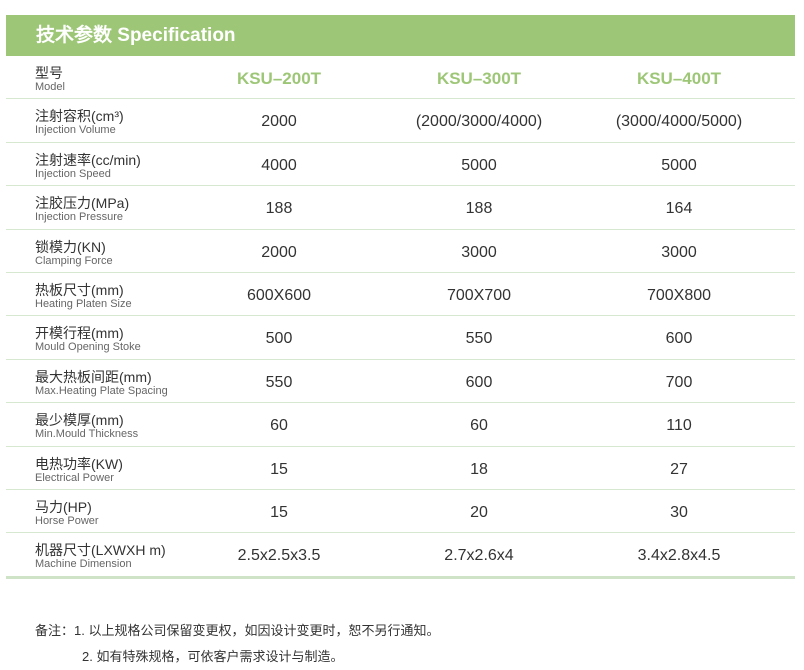 The width and height of the screenshot is (804, 670). I want to click on row-label-en: Injection Pressure, so click(79, 217).